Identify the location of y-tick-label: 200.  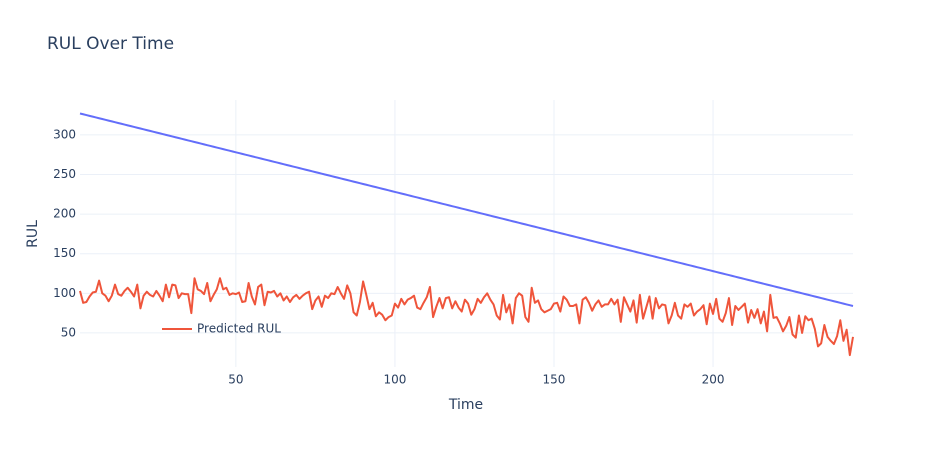
(64, 214).